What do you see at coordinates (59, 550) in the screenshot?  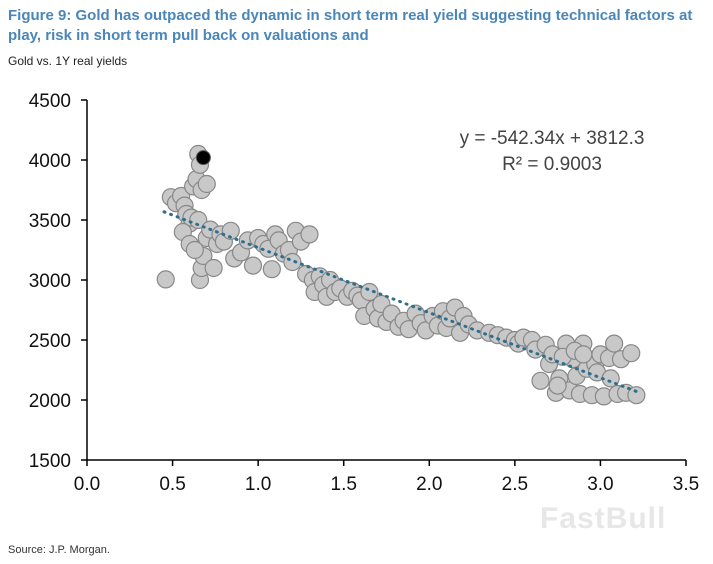 I see `source-note: Source: J.P. Morgan.` at bounding box center [59, 550].